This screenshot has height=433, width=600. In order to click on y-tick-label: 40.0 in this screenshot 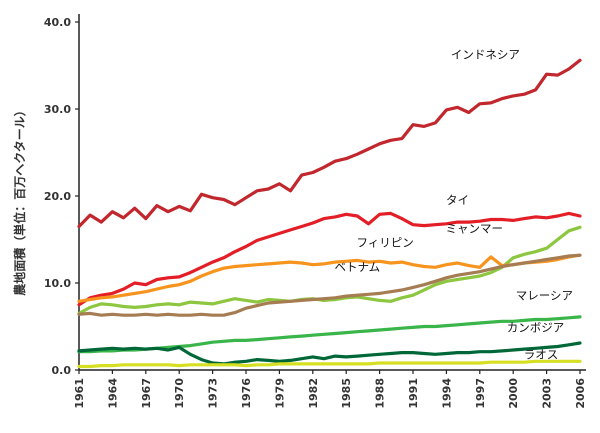, I will do `click(57, 22)`.